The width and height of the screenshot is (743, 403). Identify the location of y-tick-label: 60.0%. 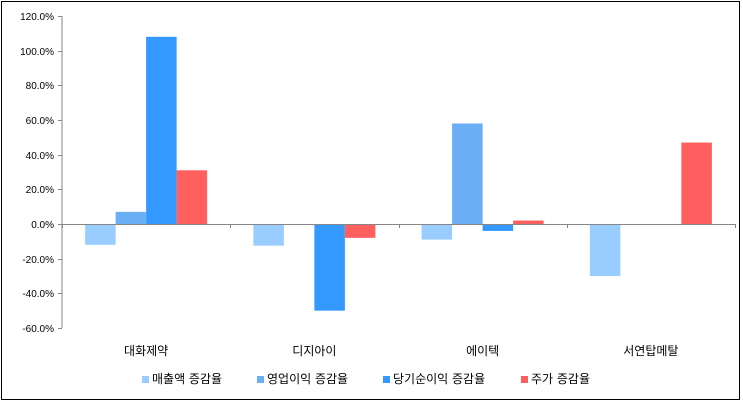
(40, 121).